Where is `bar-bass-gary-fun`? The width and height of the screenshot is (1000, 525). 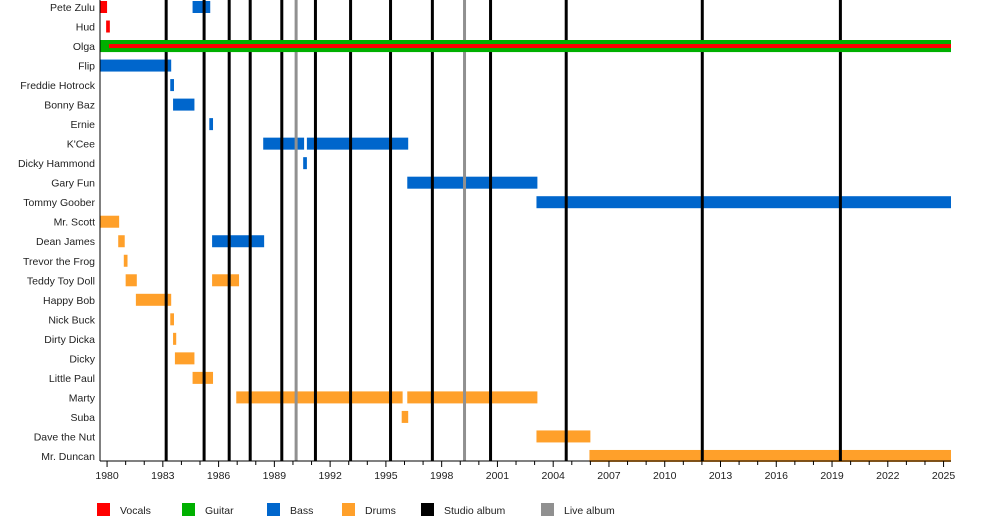
bar-bass-gary-fun is located at coordinates (472, 182).